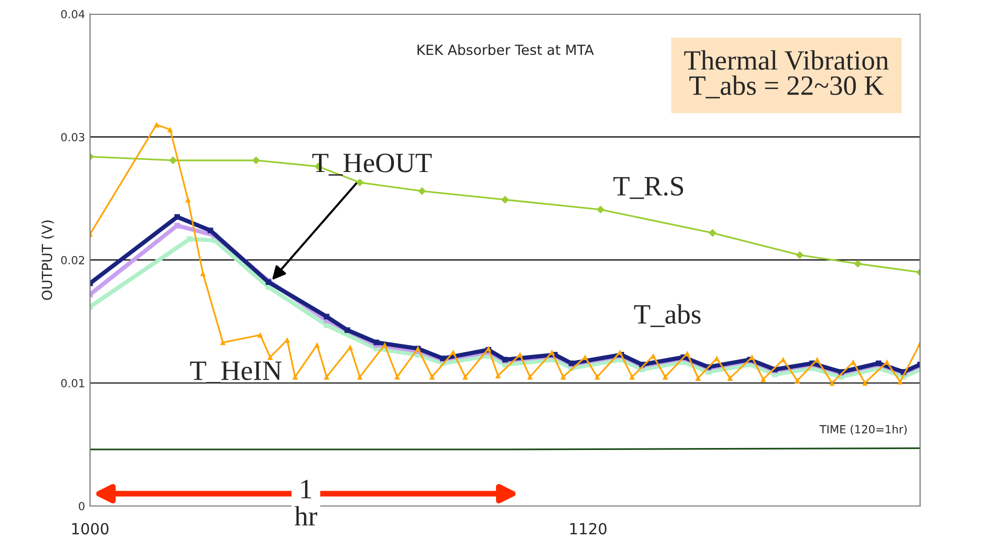 This screenshot has height=559, width=983. Describe the element at coordinates (863, 429) in the screenshot. I see `x-axis-title: TIME (120=1hr)` at that location.